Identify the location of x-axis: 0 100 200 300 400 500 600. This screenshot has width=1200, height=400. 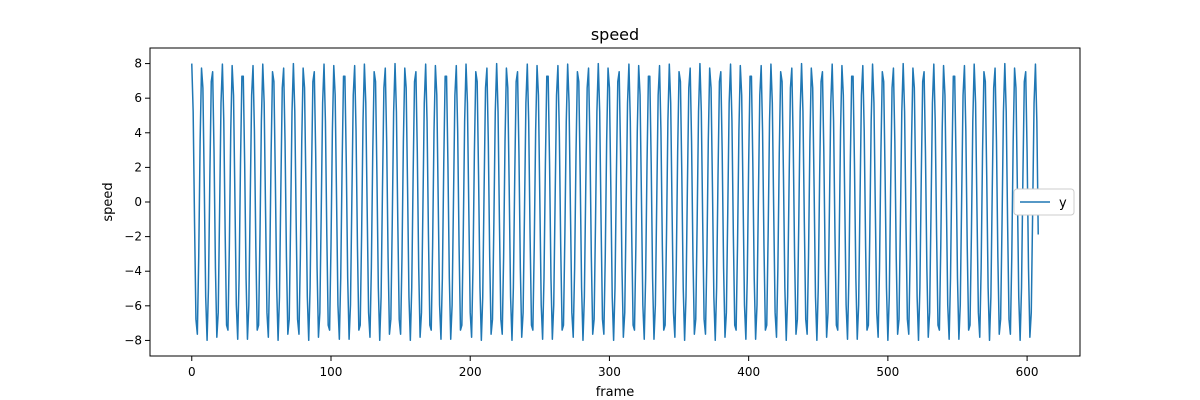
(613, 367).